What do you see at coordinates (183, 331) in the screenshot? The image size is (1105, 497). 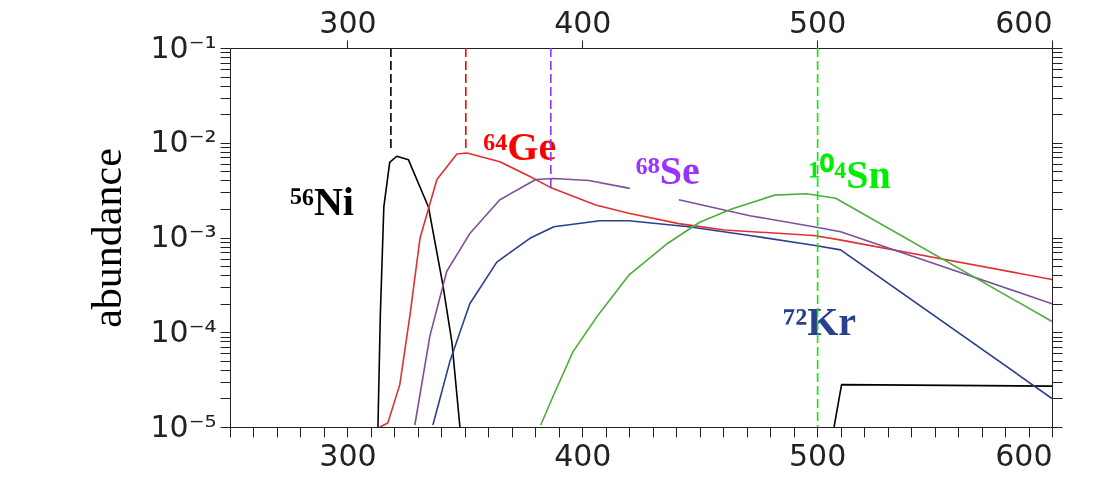 I see `y-tick-label: 10⁻⁴` at bounding box center [183, 331].